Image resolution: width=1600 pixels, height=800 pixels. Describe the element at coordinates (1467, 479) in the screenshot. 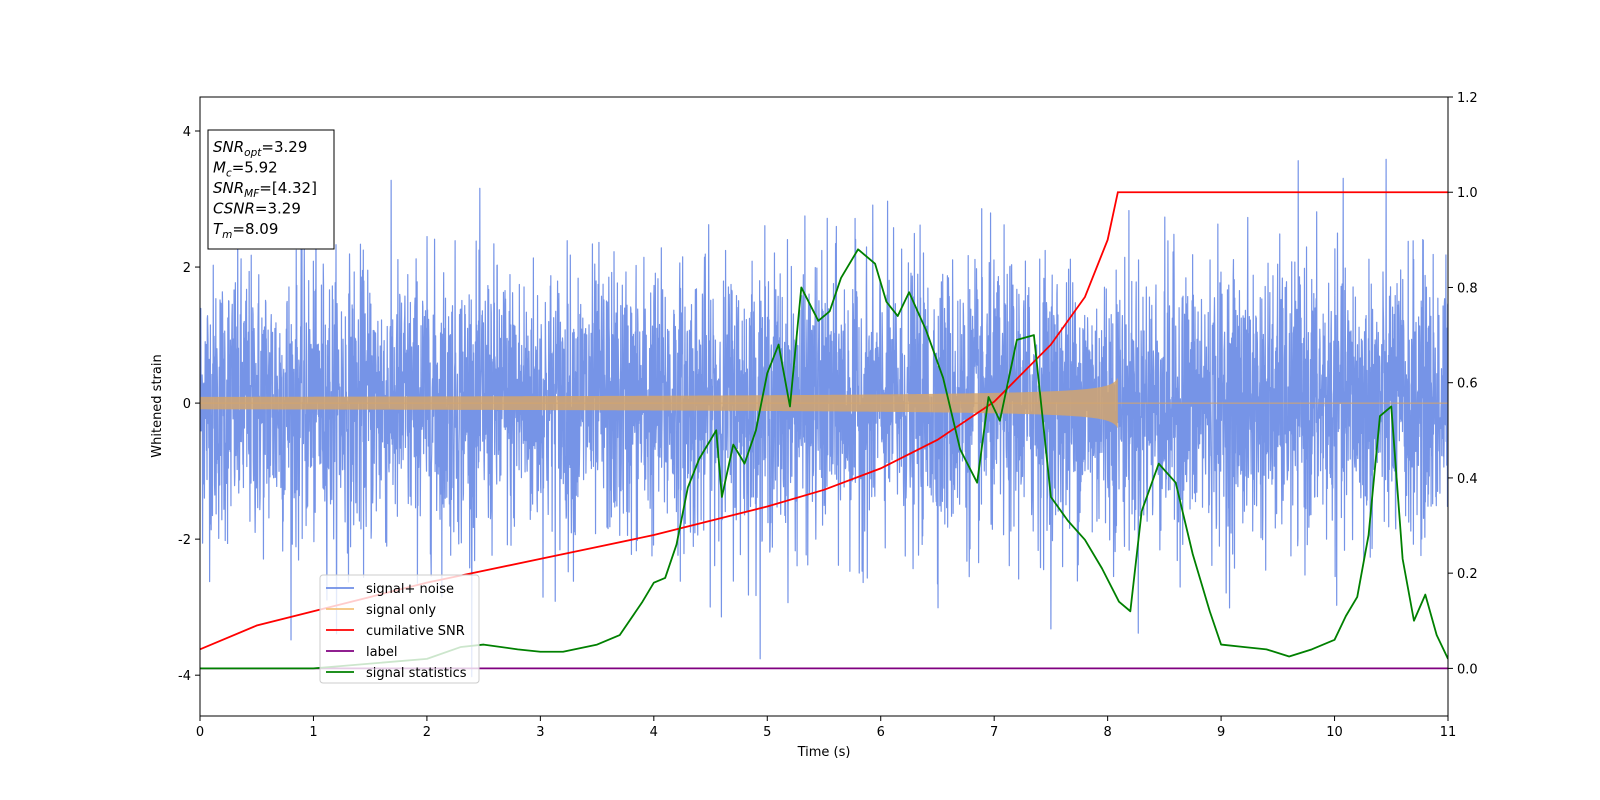

I see `right-y-tick-label: 0.4` at that location.